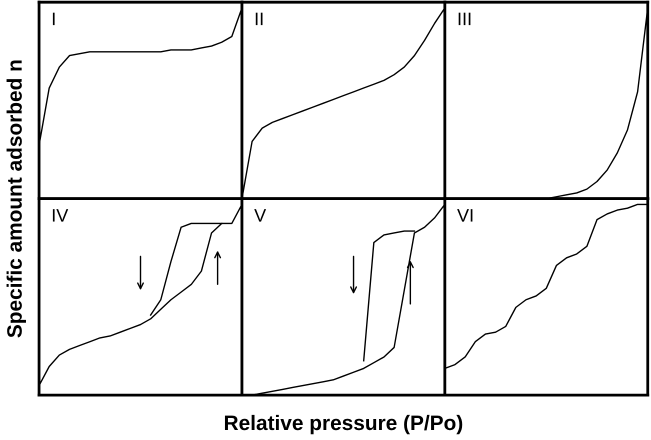 This screenshot has width=651, height=440. I want to click on annotation: II, so click(259, 19).